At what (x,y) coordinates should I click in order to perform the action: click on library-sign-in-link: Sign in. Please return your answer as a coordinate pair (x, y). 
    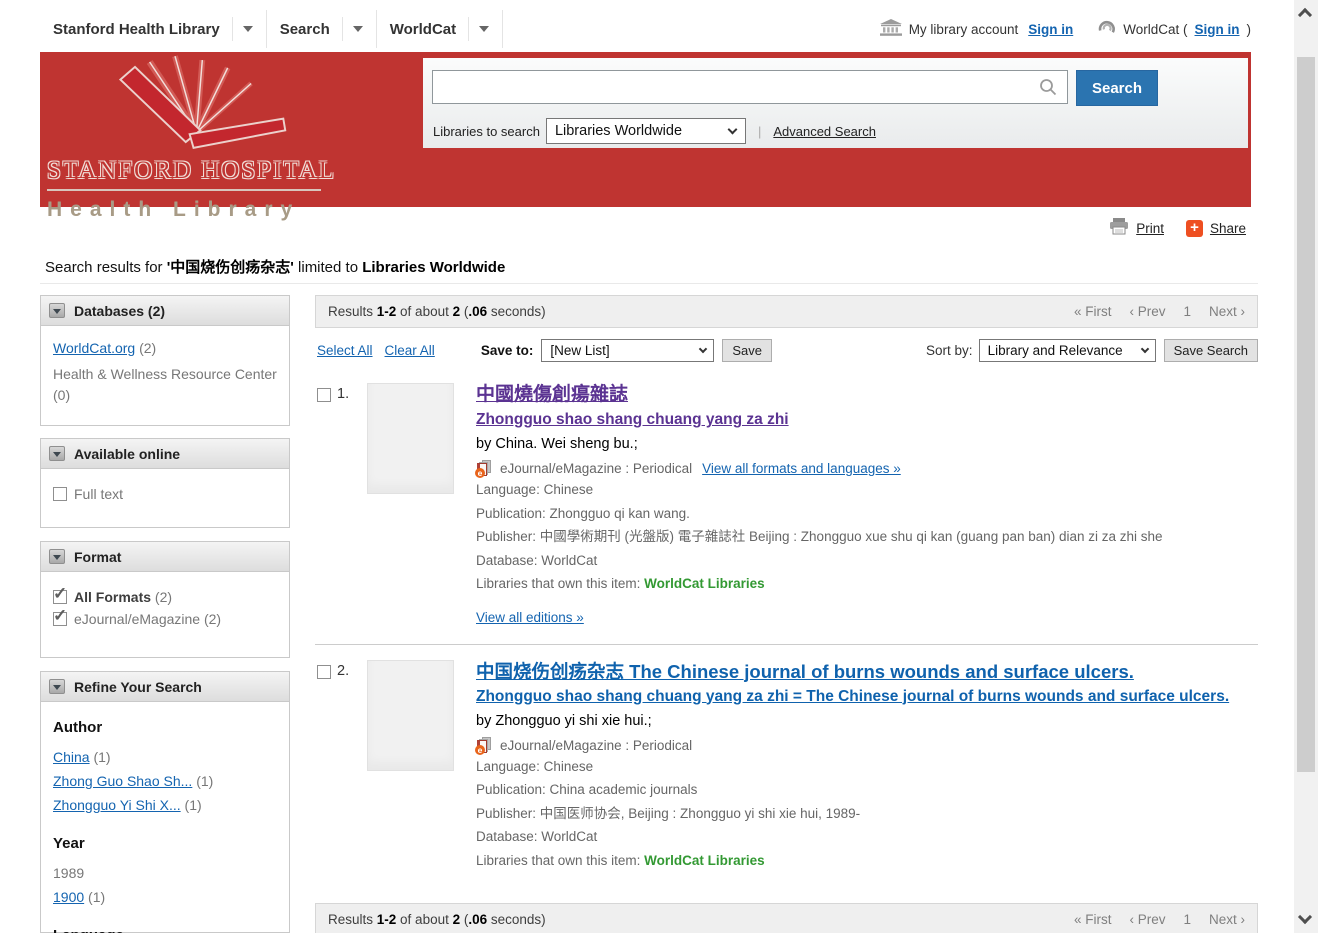
    Looking at the image, I should click on (1051, 29).